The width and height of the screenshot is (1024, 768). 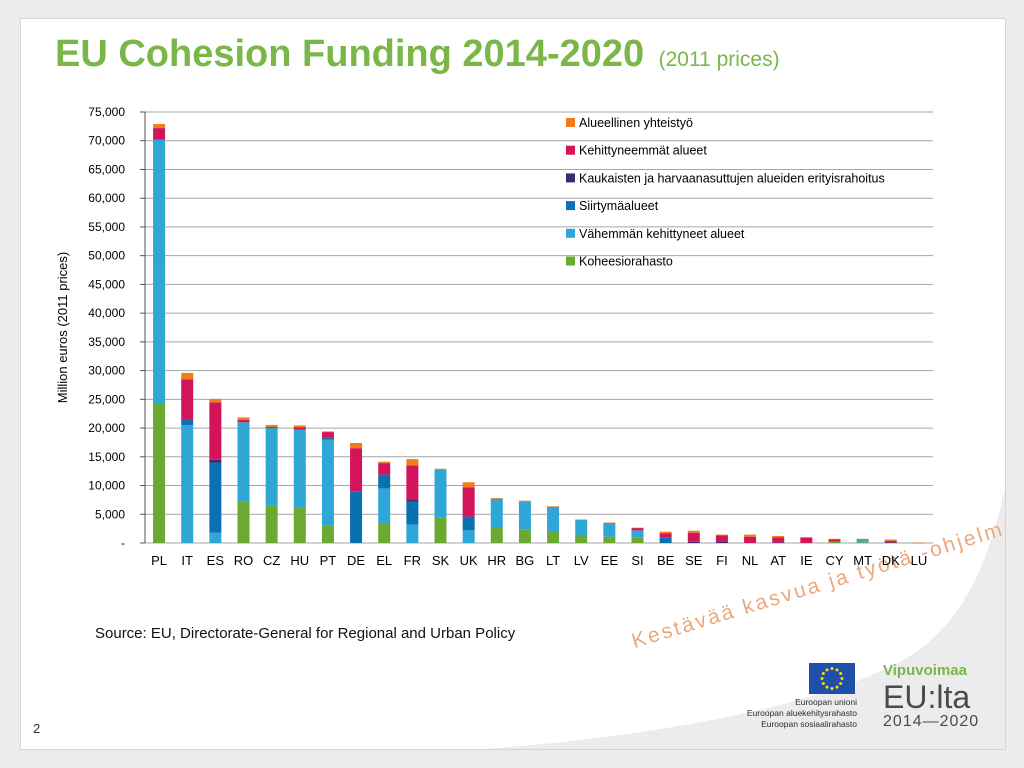 I want to click on x-tick-label: DK, so click(x=891, y=560).